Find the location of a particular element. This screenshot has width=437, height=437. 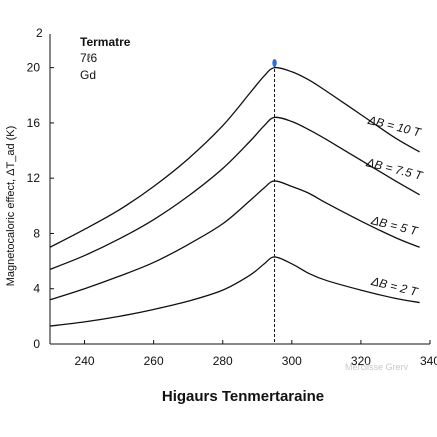

y-axis-label: Magnetocaloric effect, ΔT_ad (K) is located at coordinates (11, 206).